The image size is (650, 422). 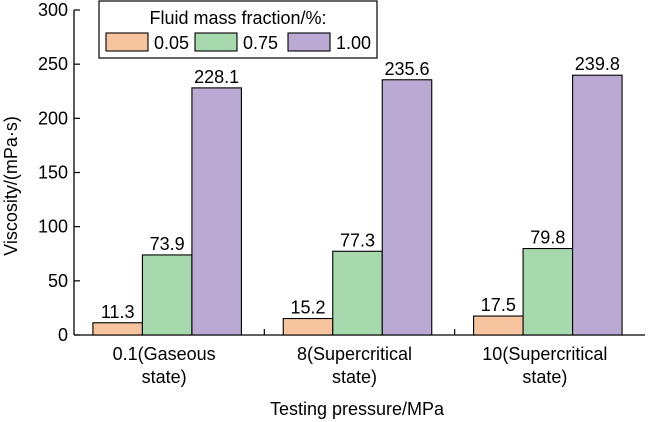 What do you see at coordinates (171, 43) in the screenshot?
I see `legend-label: 0.05` at bounding box center [171, 43].